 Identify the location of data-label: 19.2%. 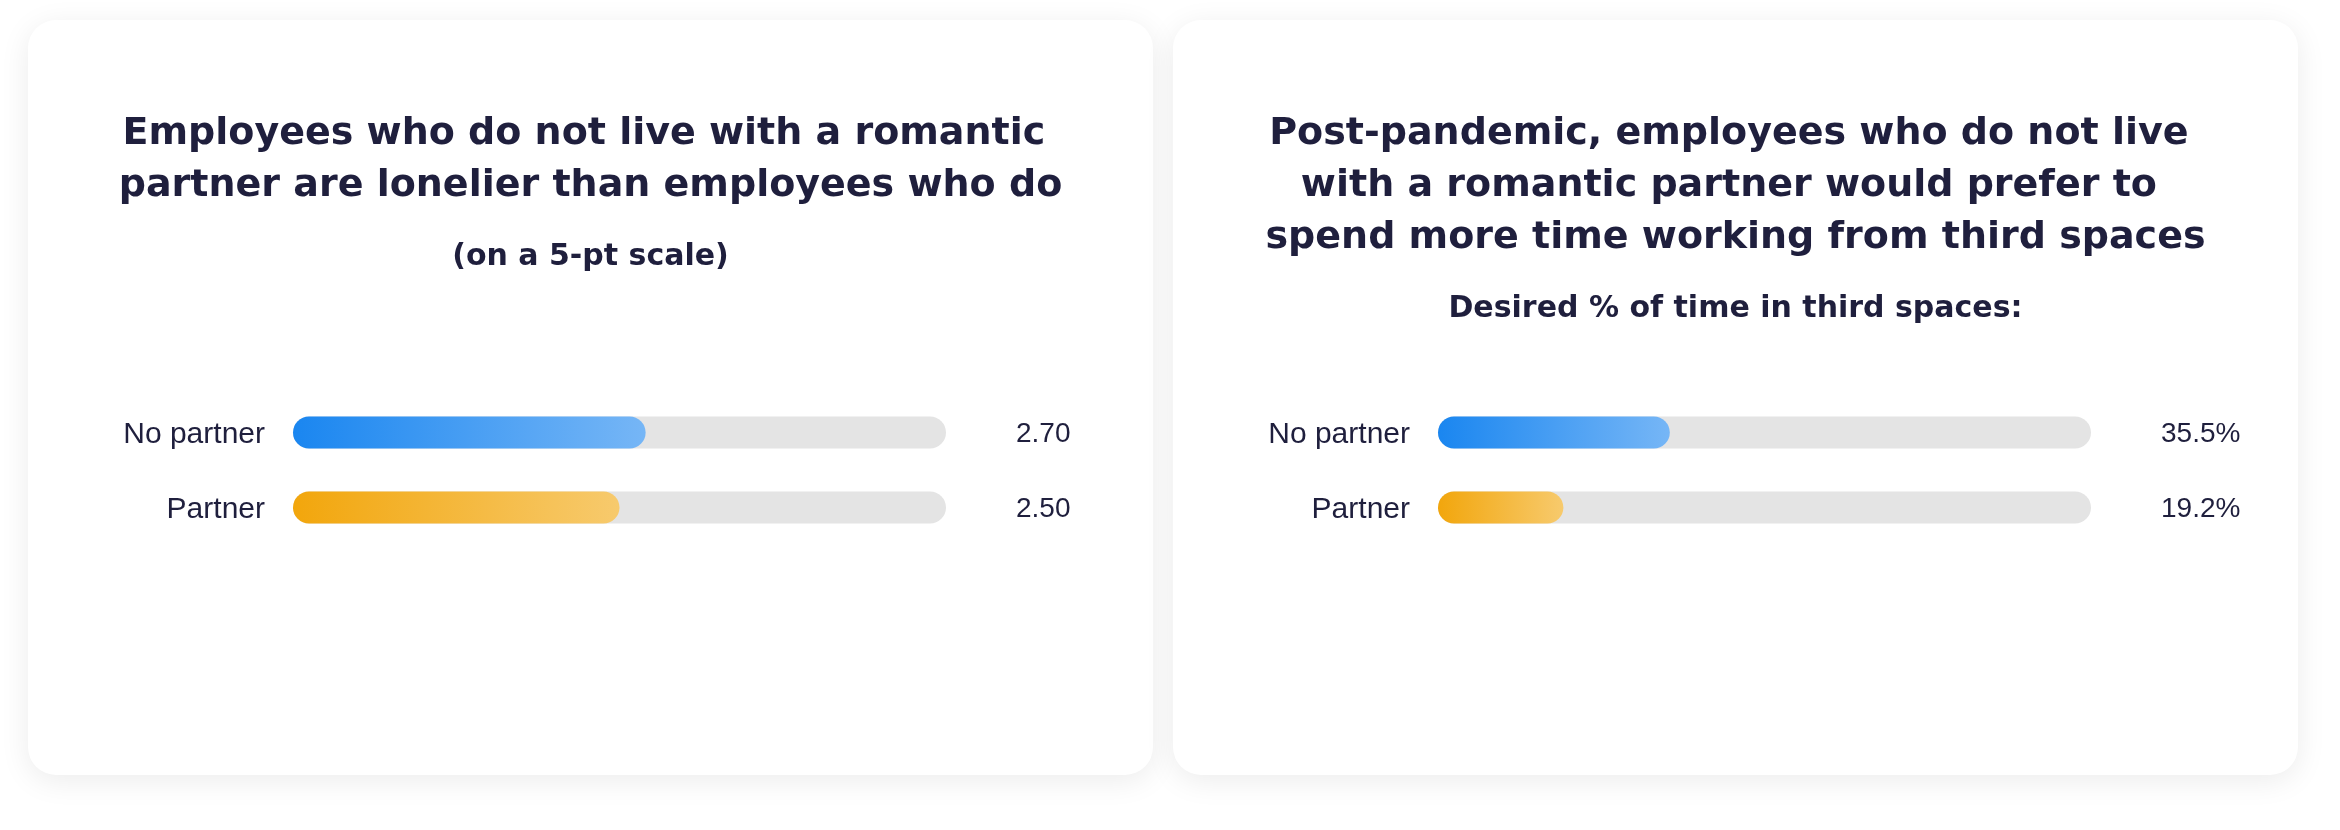
(2201, 507).